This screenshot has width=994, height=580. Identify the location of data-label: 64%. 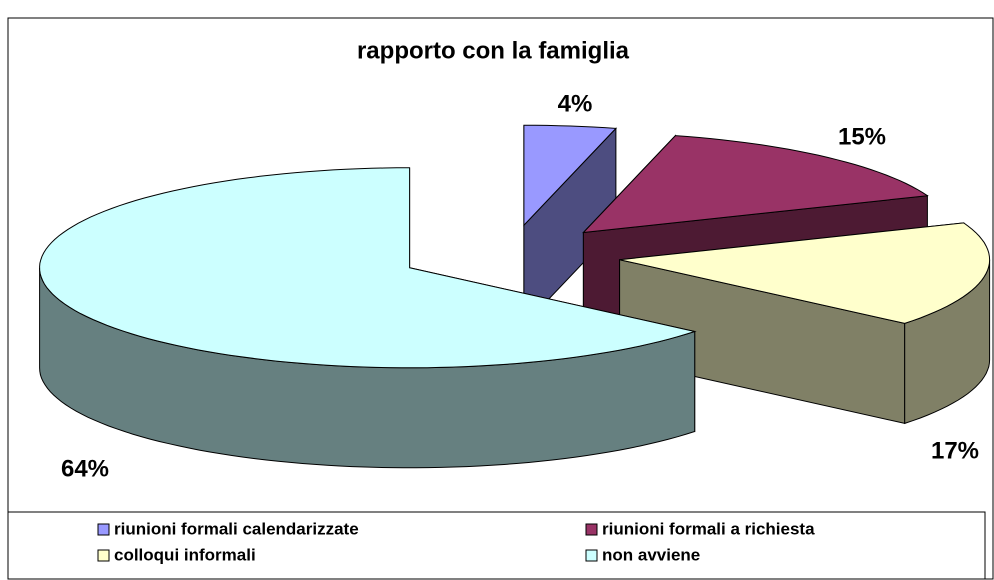
(85, 468).